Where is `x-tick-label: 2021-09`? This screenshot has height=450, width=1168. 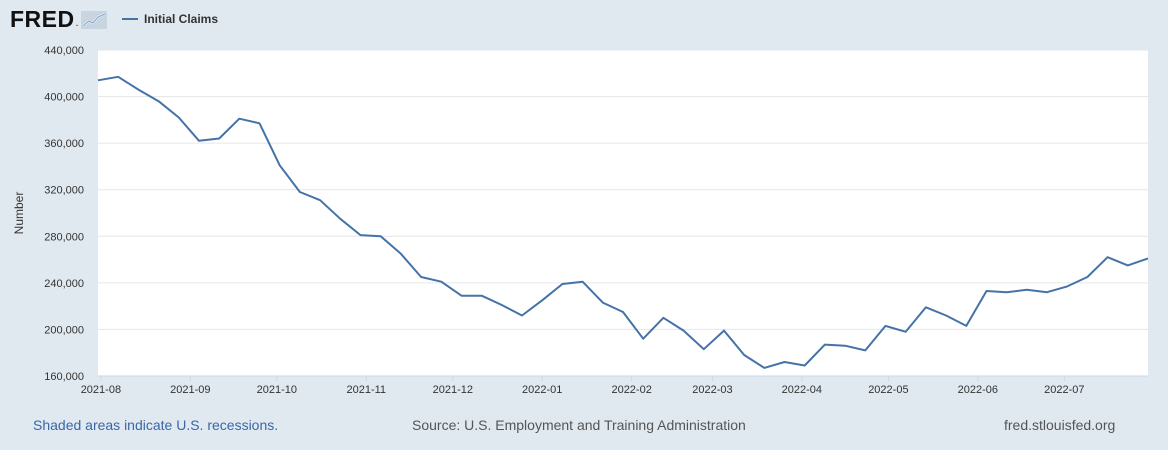 x-tick-label: 2021-09 is located at coordinates (190, 390).